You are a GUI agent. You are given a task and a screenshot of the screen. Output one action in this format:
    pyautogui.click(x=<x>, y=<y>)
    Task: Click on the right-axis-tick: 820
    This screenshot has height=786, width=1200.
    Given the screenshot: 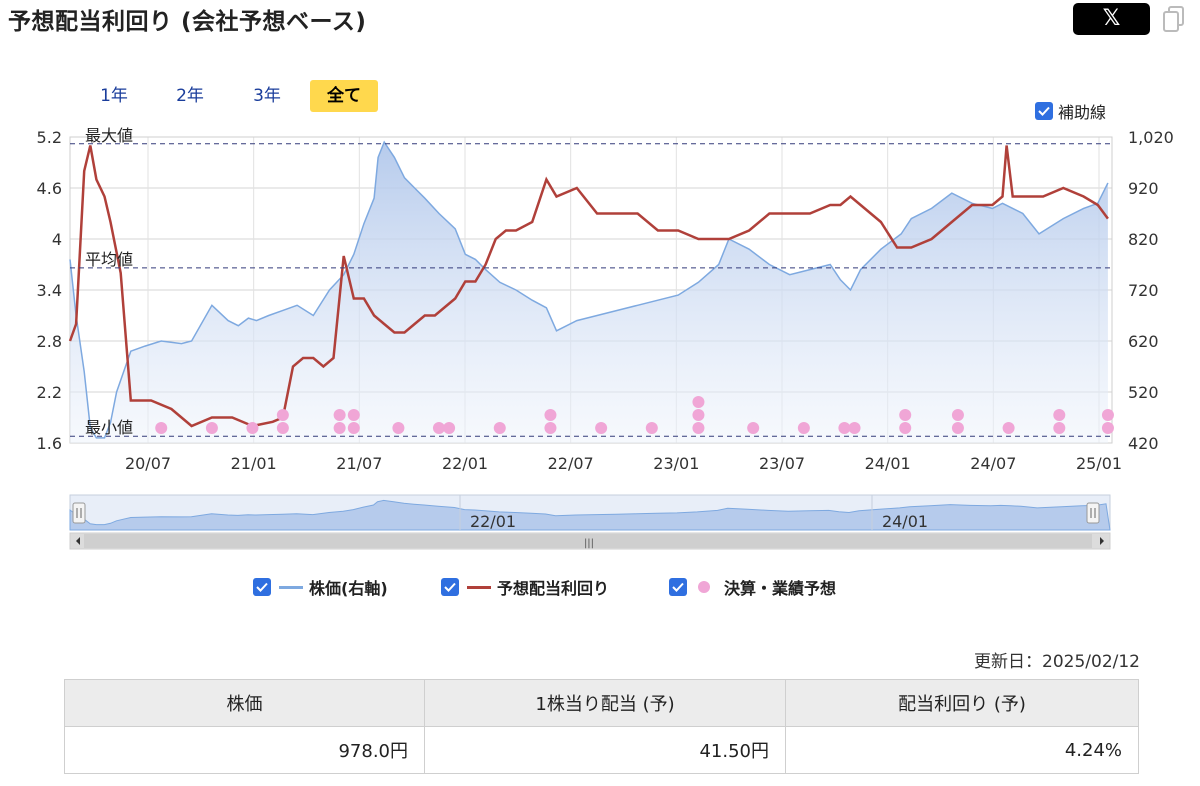 What is the action you would take?
    pyautogui.click(x=1143, y=239)
    